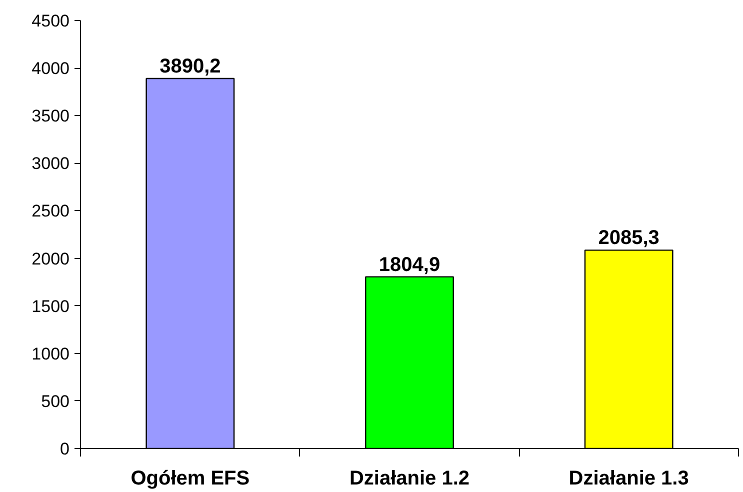 The width and height of the screenshot is (743, 492). Describe the element at coordinates (409, 265) in the screenshot. I see `data-label: 1804,9` at that location.